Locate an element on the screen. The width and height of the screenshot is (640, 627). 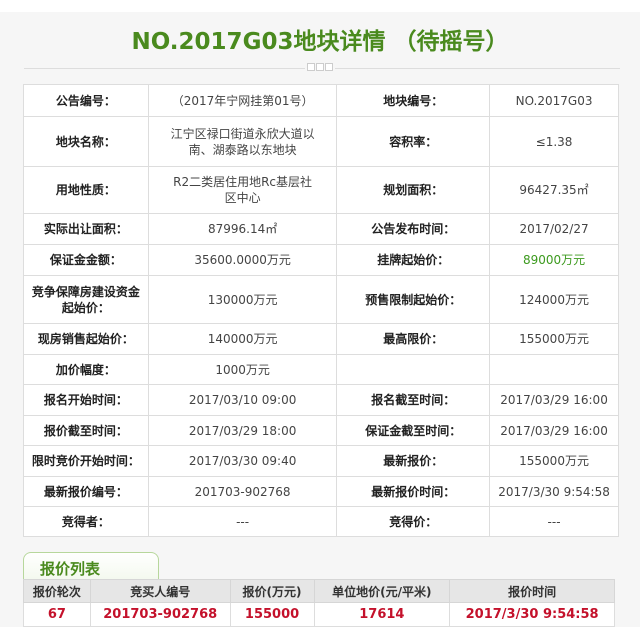
field-label: 保证金金额： is located at coordinates (86, 260).